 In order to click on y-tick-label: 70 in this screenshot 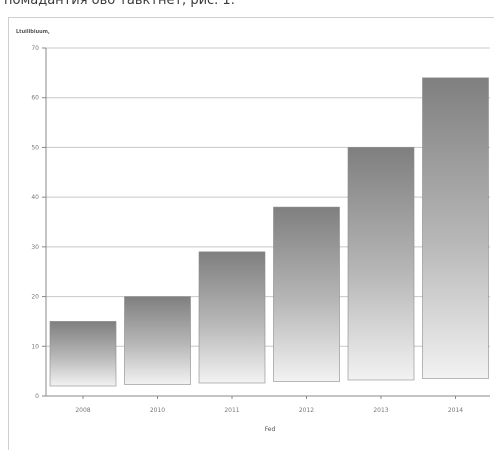, I will do `click(35, 48)`.